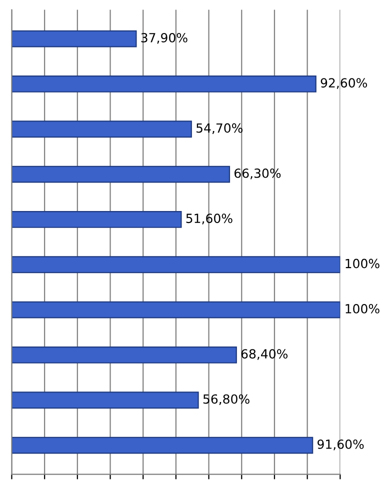 The width and height of the screenshot is (391, 489). I want to click on data-label: 92,60%, so click(344, 83).